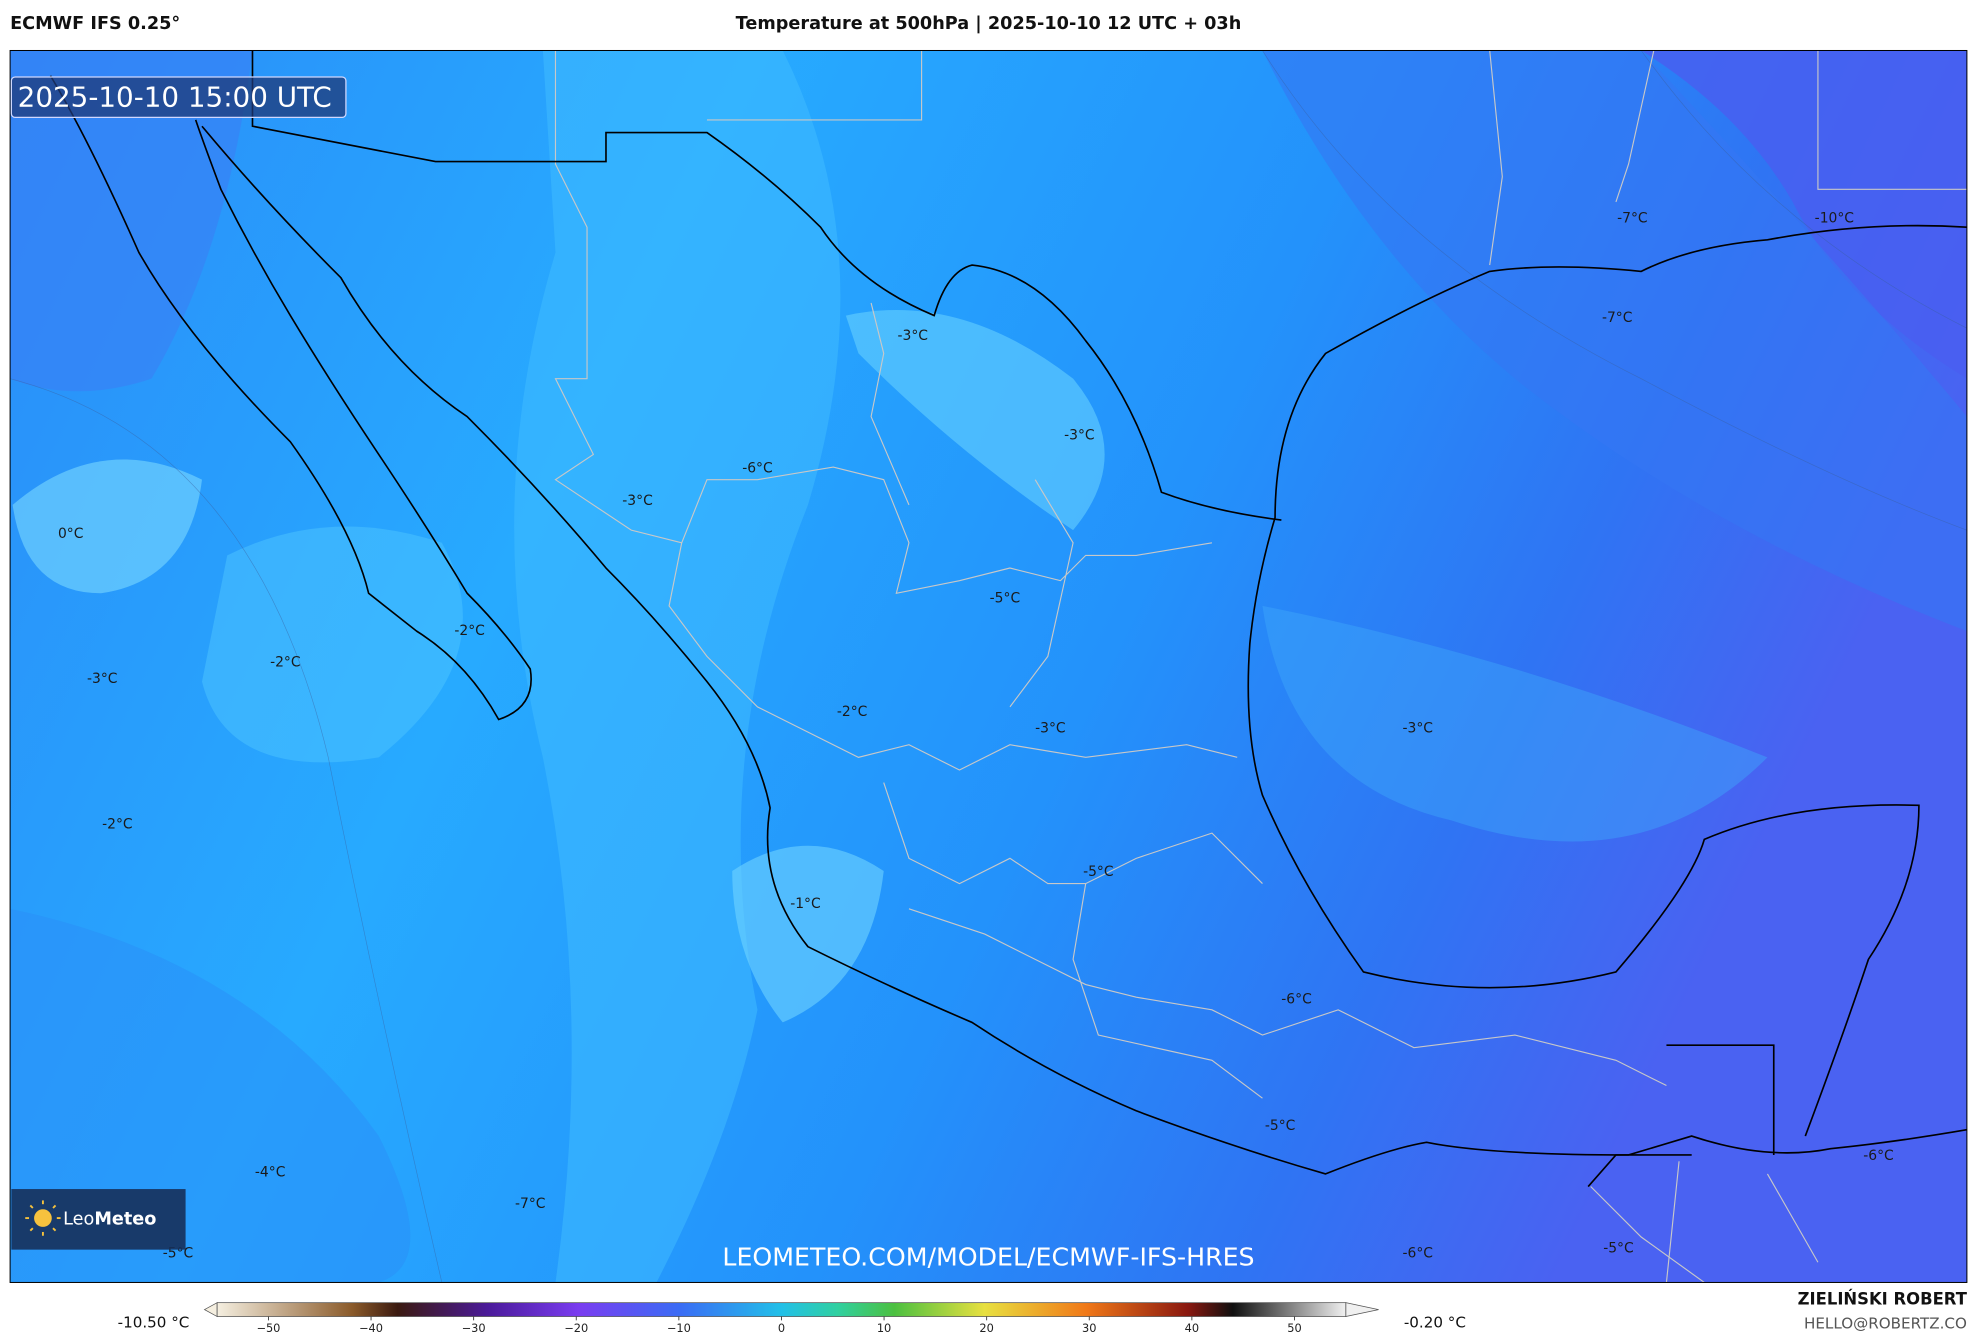 The height and width of the screenshot is (1338, 1977). I want to click on colorbar-tick-label: 10, so click(884, 1328).